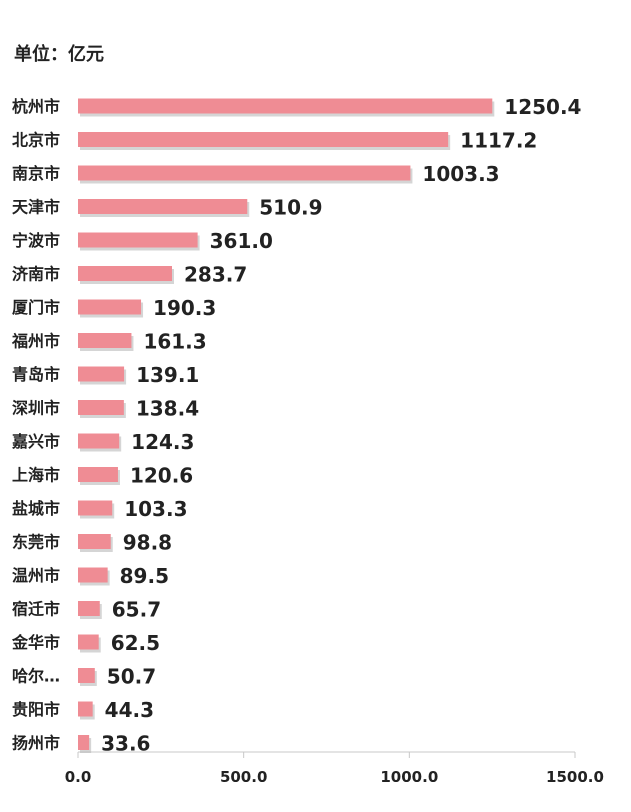  Describe the element at coordinates (36, 140) in the screenshot. I see `category-label: 北京市` at that location.